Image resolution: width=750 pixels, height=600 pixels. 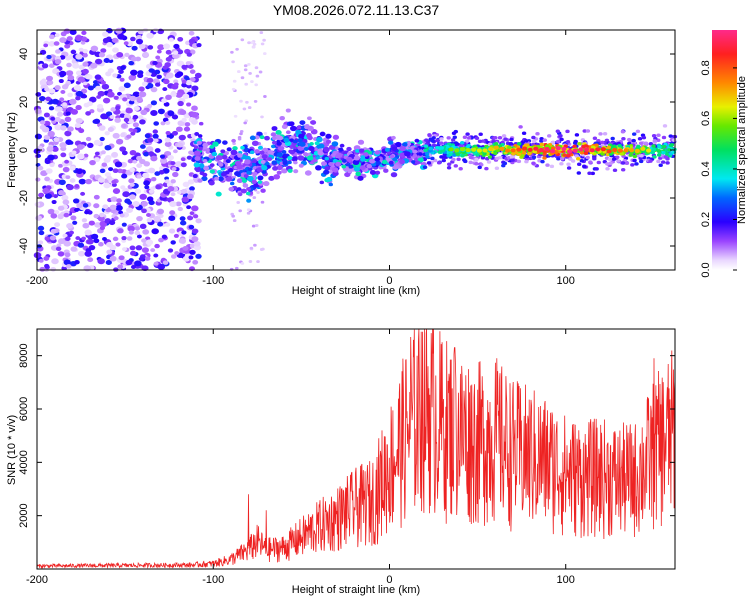 What do you see at coordinates (24, 102) in the screenshot?
I see `y-tick-label: 20` at bounding box center [24, 102].